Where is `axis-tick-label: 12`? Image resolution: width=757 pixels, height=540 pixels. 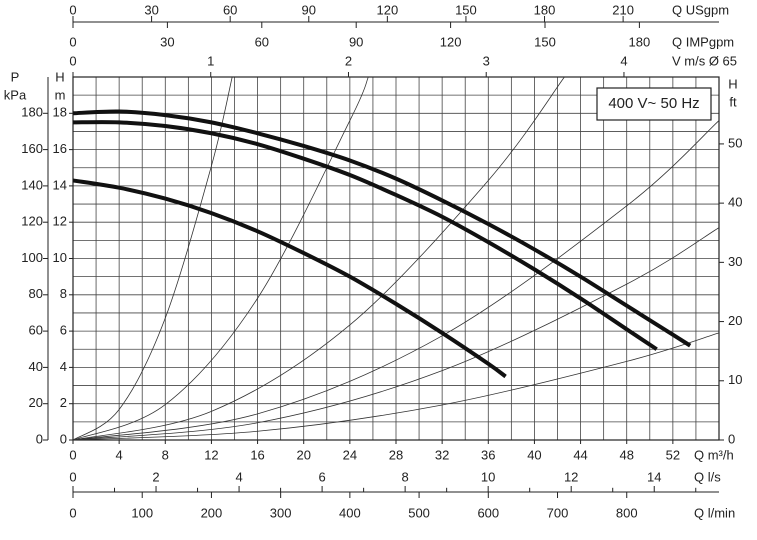
axis-tick-label: 12 is located at coordinates (571, 476).